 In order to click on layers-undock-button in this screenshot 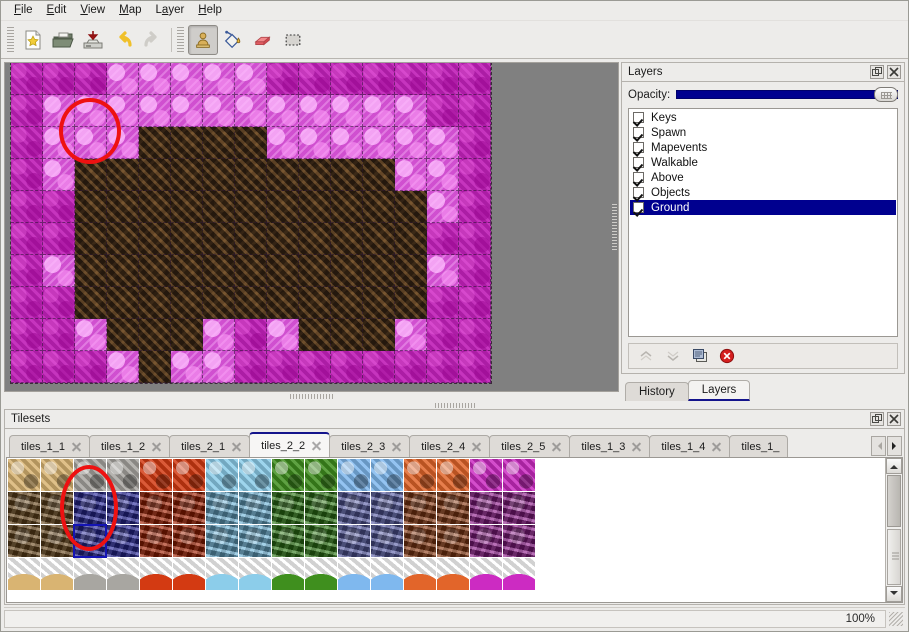, I will do `click(877, 72)`.